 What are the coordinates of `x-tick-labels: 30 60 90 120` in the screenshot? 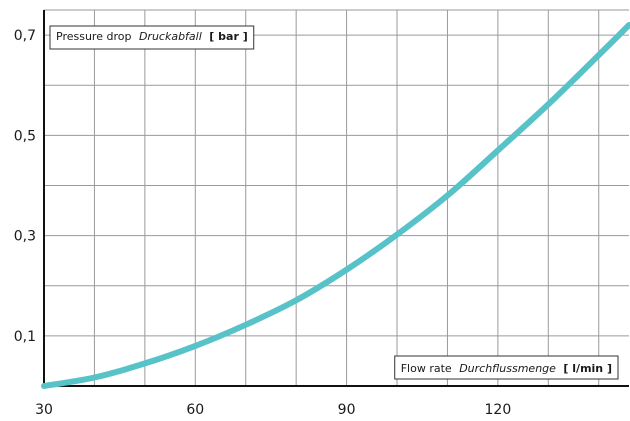 It's located at (273, 410).